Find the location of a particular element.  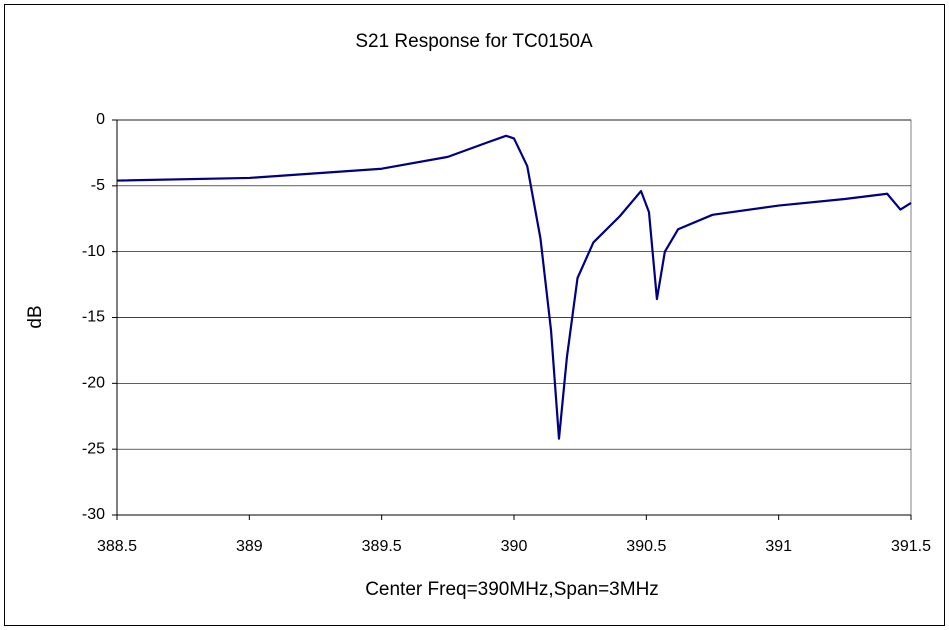

x-tick-label: 390.5 is located at coordinates (646, 546).